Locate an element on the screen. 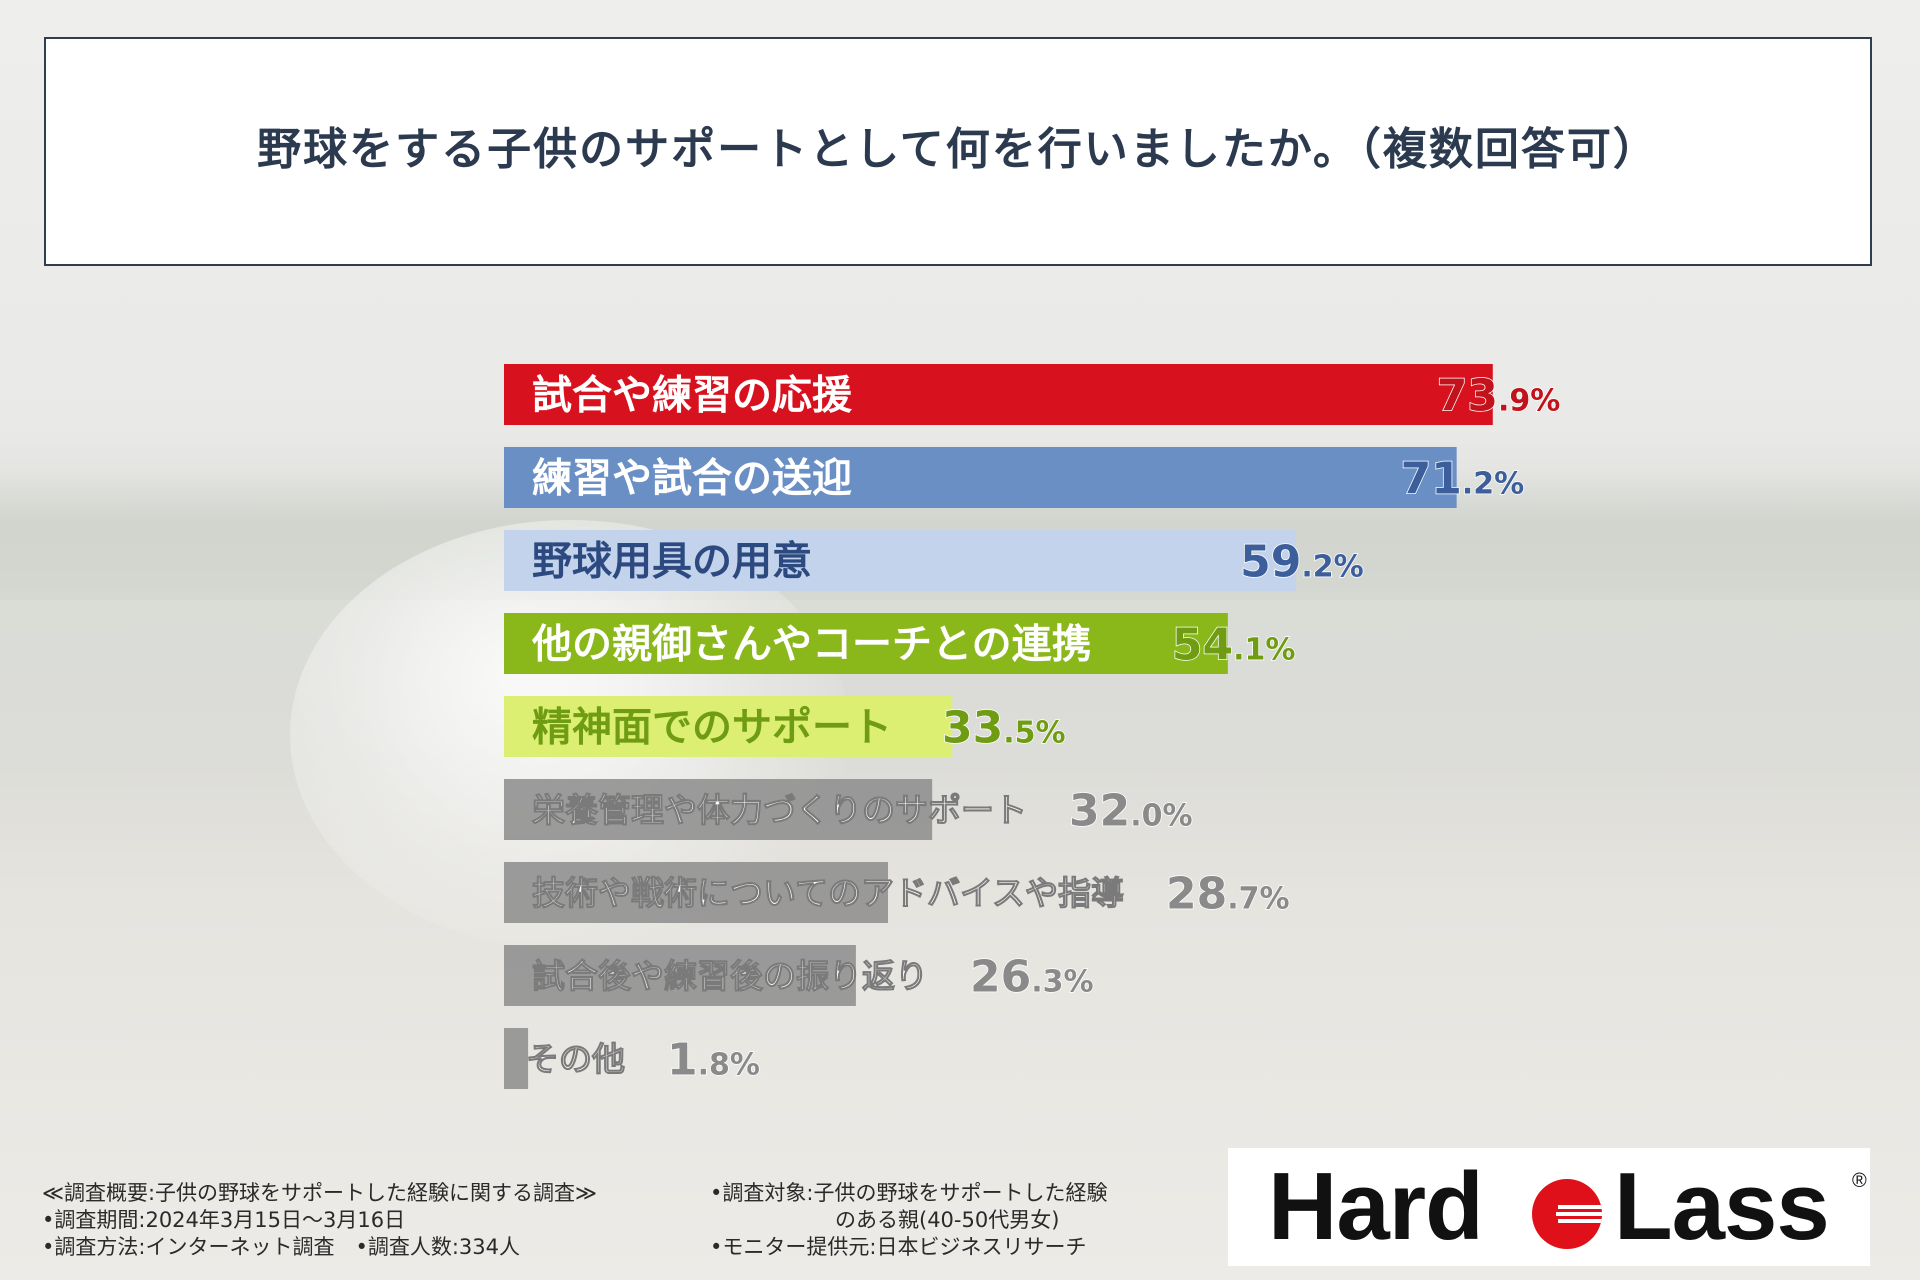 This screenshot has height=1280, width=1920. survey-period: •調査期間:2024年3月15日～3月16日 is located at coordinates (224, 1220).